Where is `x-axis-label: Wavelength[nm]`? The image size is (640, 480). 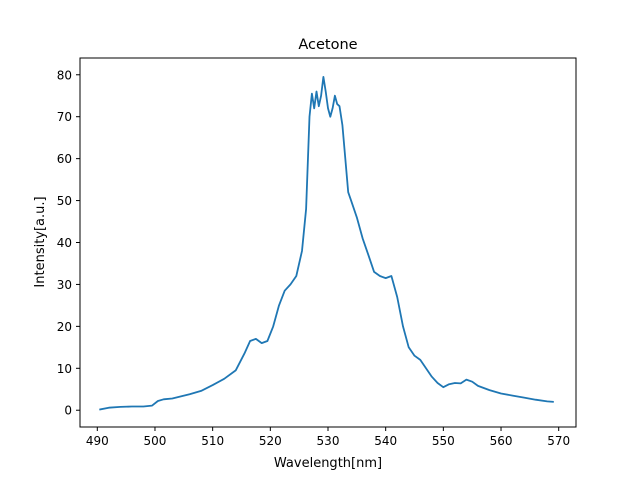
x-axis-label: Wavelength[nm] is located at coordinates (328, 463).